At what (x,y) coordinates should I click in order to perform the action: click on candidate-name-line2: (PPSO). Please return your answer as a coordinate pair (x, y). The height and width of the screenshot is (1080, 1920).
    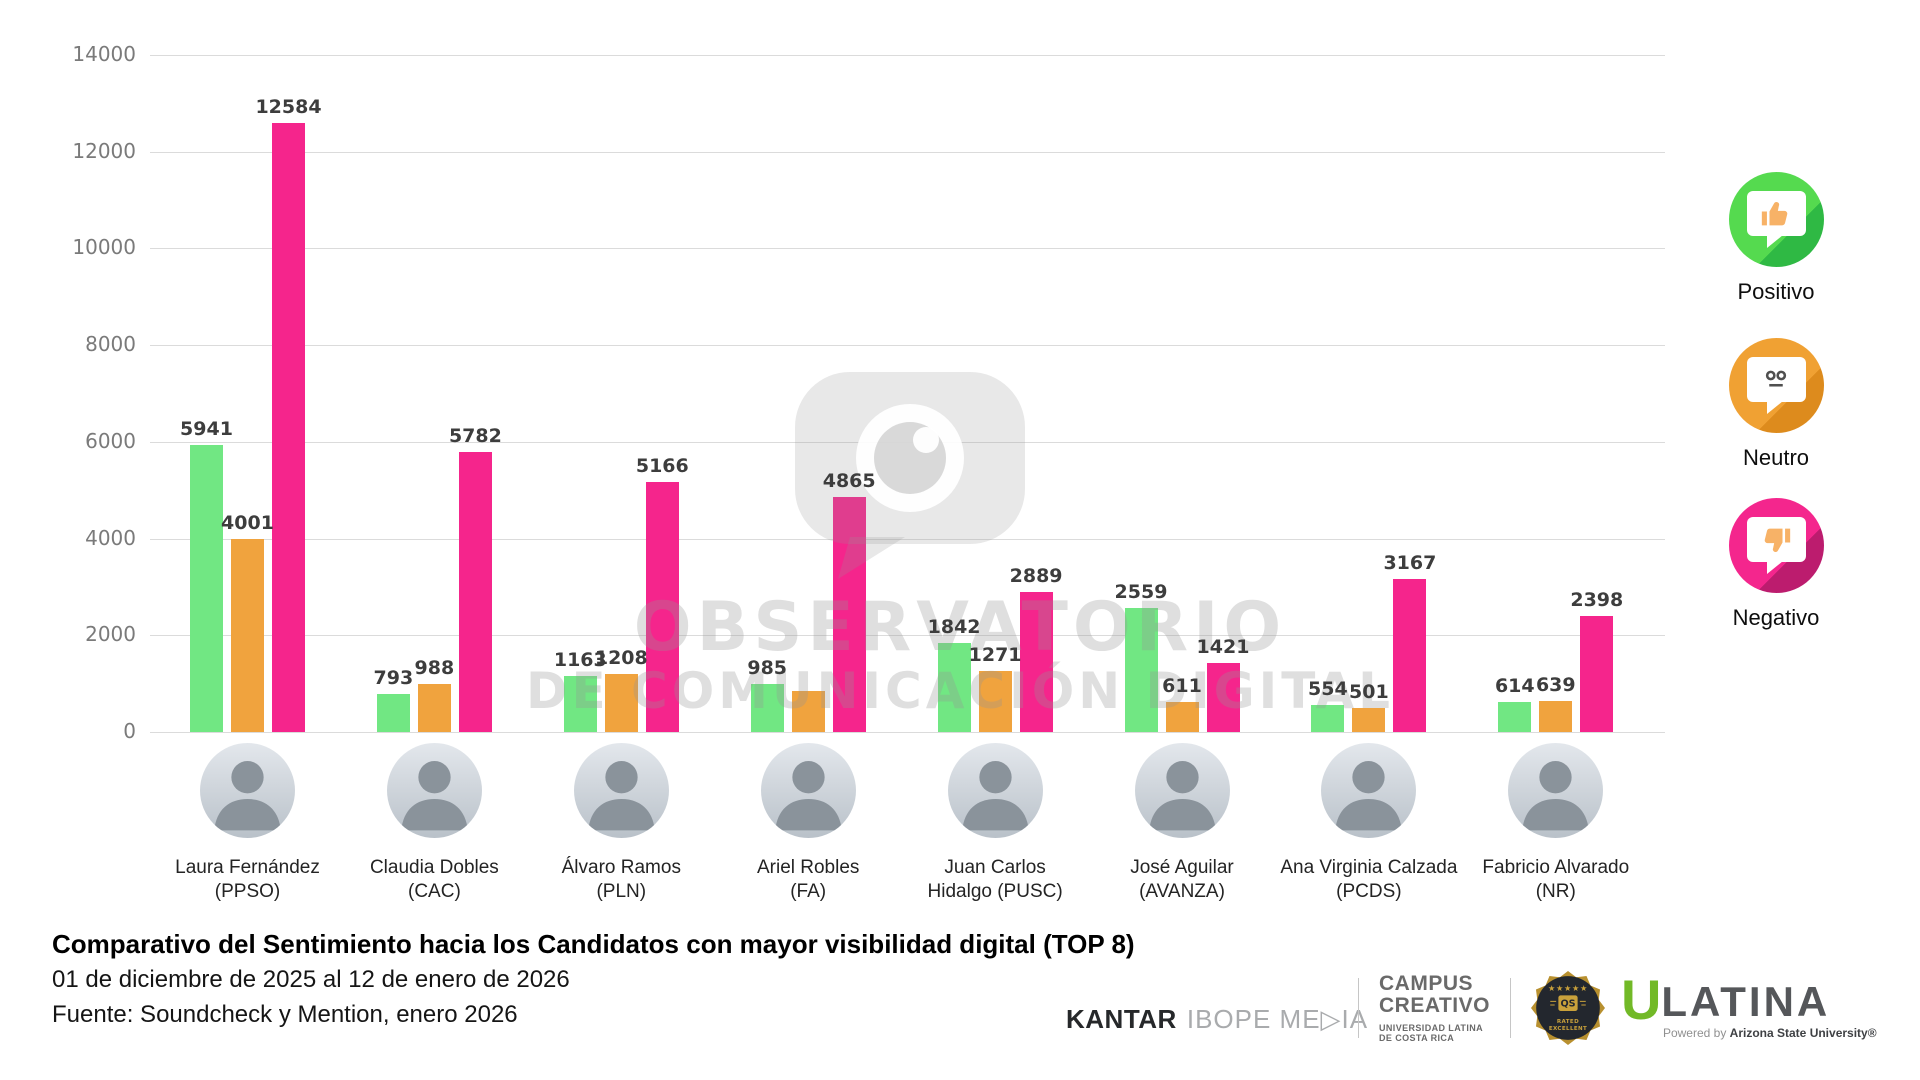
    Looking at the image, I should click on (247, 891).